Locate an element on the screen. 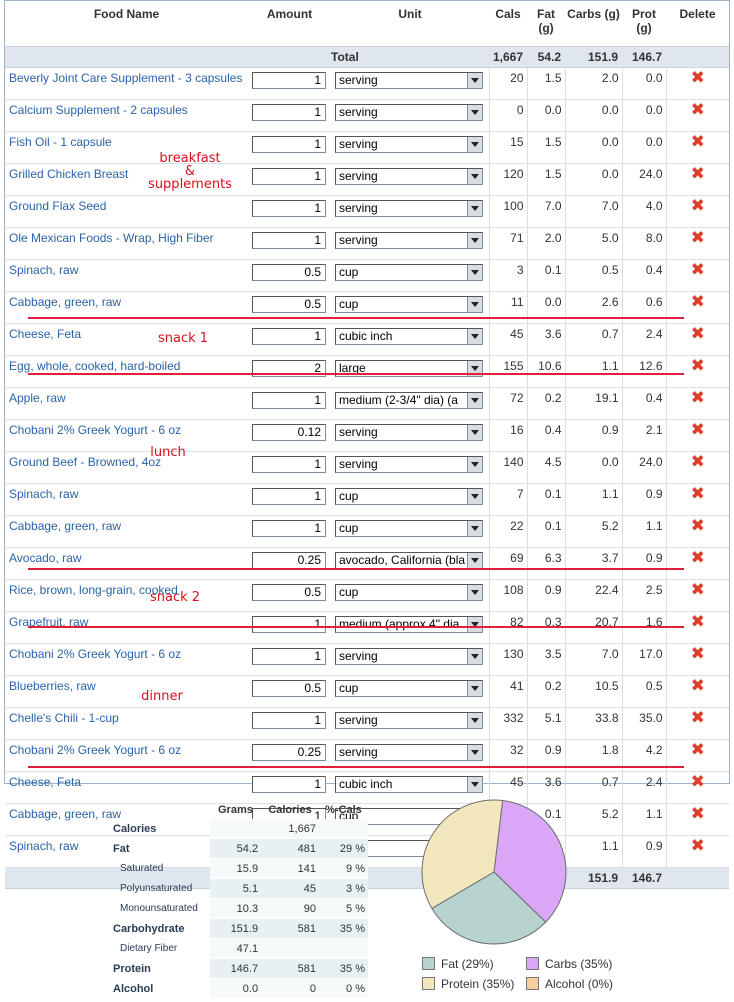 Image resolution: width=734 pixels, height=1002 pixels. food-name-link: Chelle's Chili - 1-cup is located at coordinates (126, 723).